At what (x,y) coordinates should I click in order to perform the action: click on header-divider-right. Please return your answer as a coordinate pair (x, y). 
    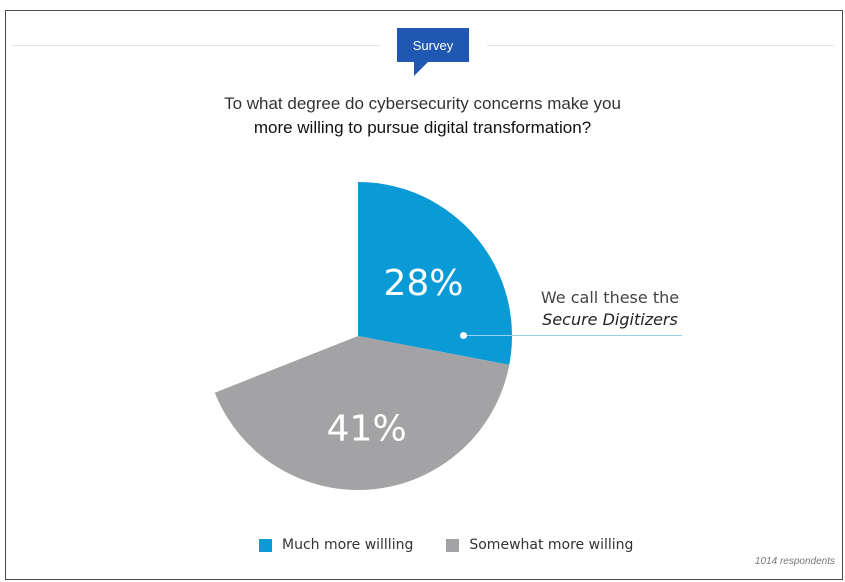
    Looking at the image, I should click on (660, 45).